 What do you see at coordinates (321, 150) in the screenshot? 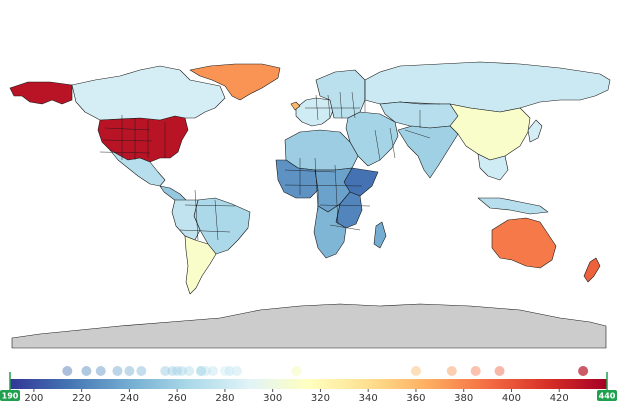
I see `region-north-africa` at bounding box center [321, 150].